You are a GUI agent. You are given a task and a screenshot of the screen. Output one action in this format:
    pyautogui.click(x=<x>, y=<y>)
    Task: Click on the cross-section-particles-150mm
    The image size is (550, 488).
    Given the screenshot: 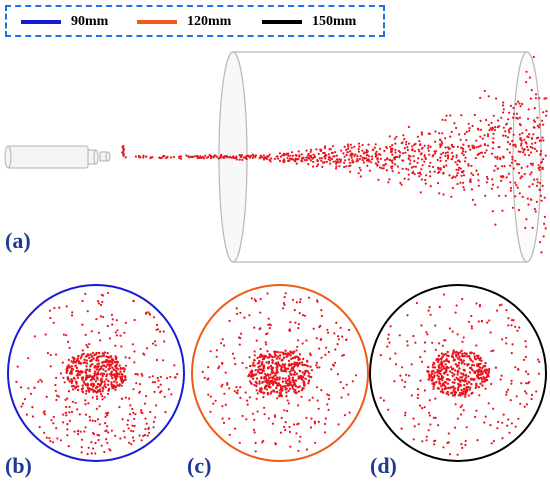 What is the action you would take?
    pyautogui.click(x=460, y=374)
    